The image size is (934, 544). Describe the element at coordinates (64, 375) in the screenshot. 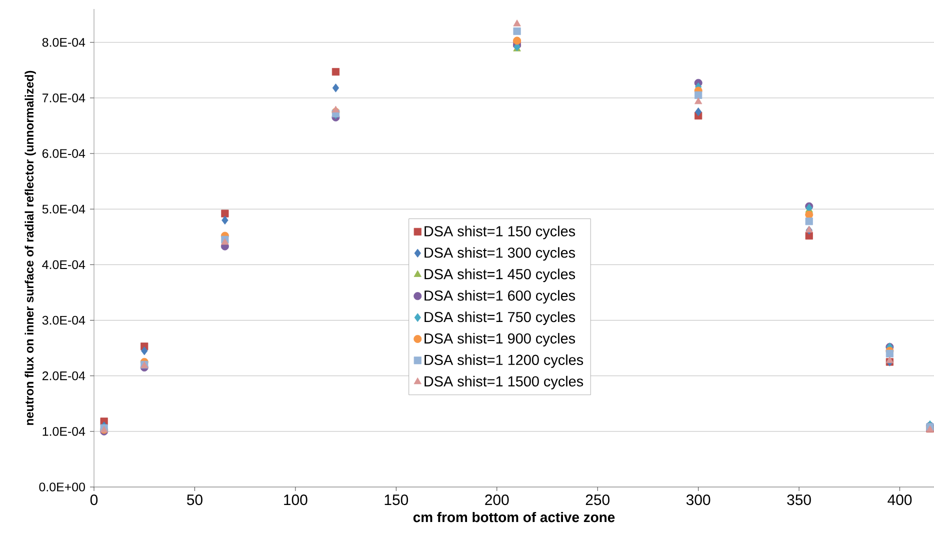

I see `y-tick-label: 2.0E-04` at that location.